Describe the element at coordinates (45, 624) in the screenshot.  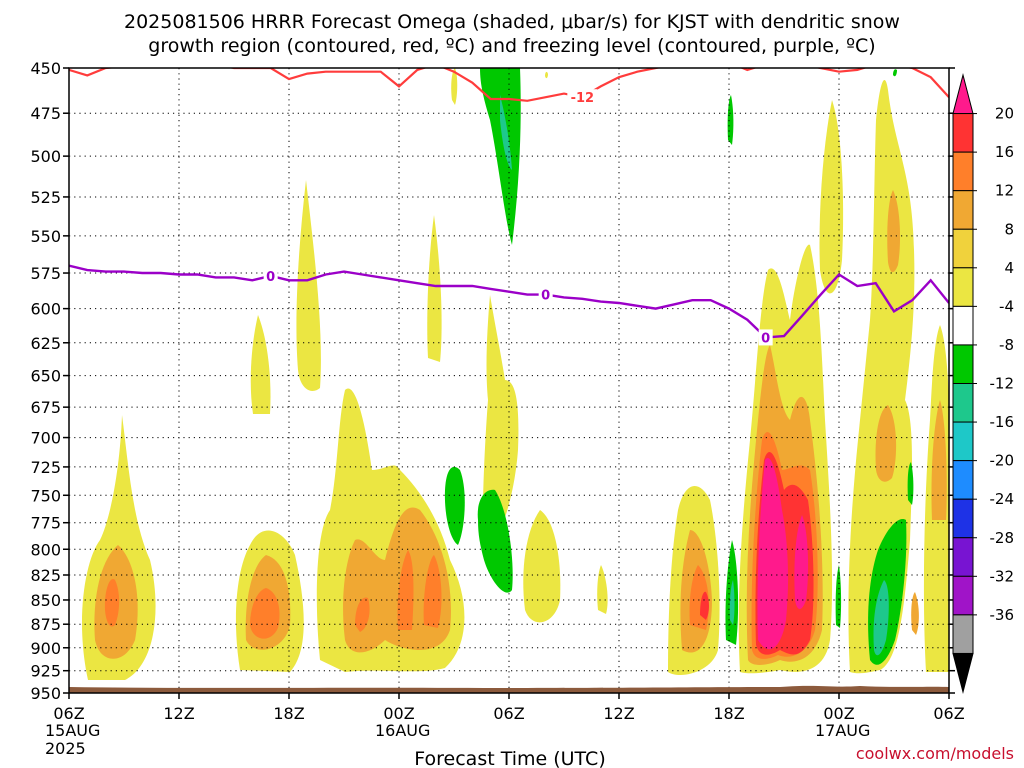
I see `y-tick-label: 875` at that location.